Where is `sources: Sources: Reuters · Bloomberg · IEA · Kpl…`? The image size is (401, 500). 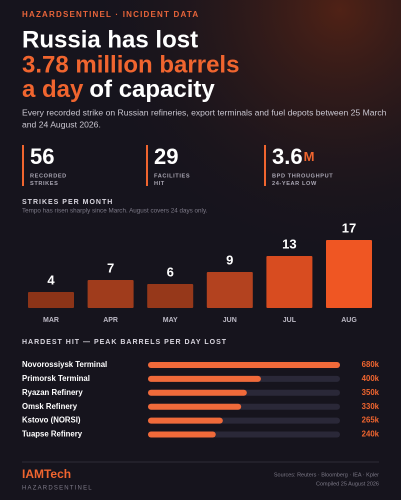
sources: Sources: Reuters · Bloomberg · IEA · Kpl… is located at coordinates (326, 475).